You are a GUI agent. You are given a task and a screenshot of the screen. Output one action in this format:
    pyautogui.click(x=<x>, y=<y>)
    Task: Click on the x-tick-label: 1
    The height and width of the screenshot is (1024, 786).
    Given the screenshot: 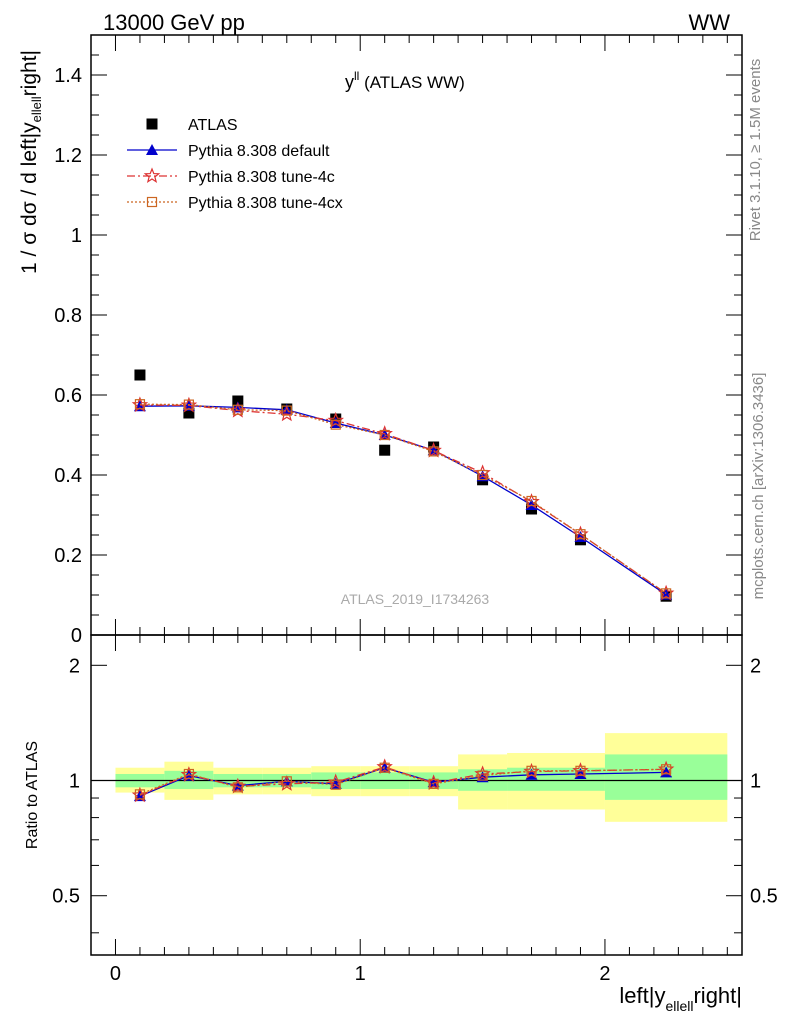 What is the action you would take?
    pyautogui.click(x=360, y=974)
    